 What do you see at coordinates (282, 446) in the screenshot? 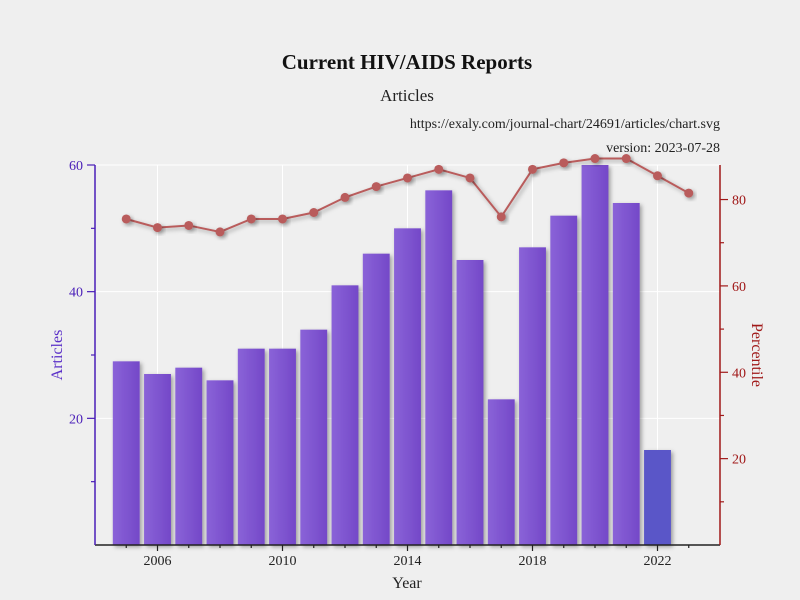
I see `bar-2010` at bounding box center [282, 446].